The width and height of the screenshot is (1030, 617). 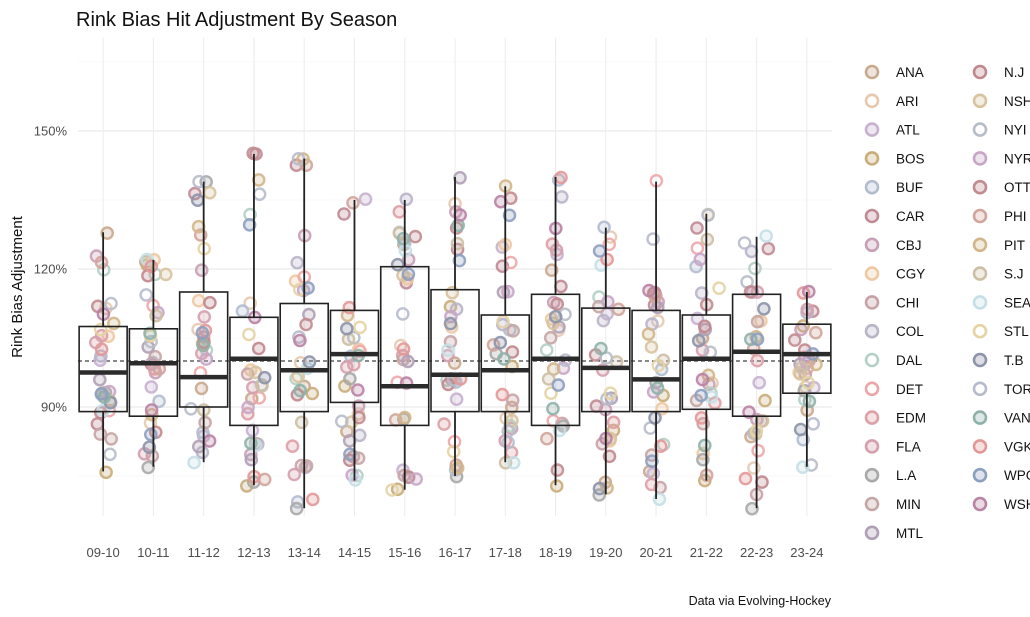 What do you see at coordinates (1017, 389) in the screenshot?
I see `legend-label: TOR` at bounding box center [1017, 389].